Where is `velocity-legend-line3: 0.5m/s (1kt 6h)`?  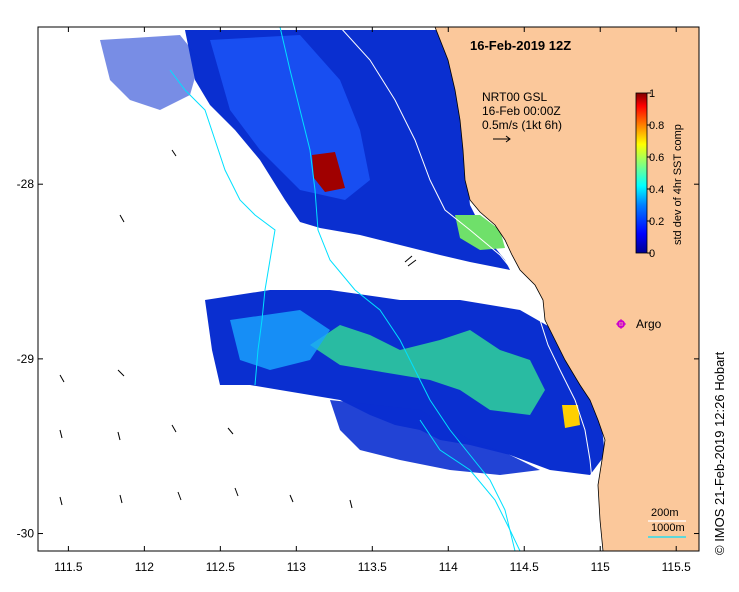 velocity-legend-line3: 0.5m/s (1kt 6h) is located at coordinates (522, 125).